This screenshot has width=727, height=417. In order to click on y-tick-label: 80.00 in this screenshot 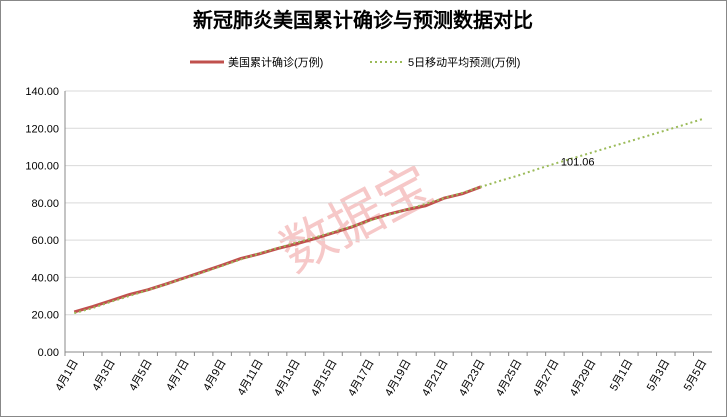, I will do `click(45, 204)`.